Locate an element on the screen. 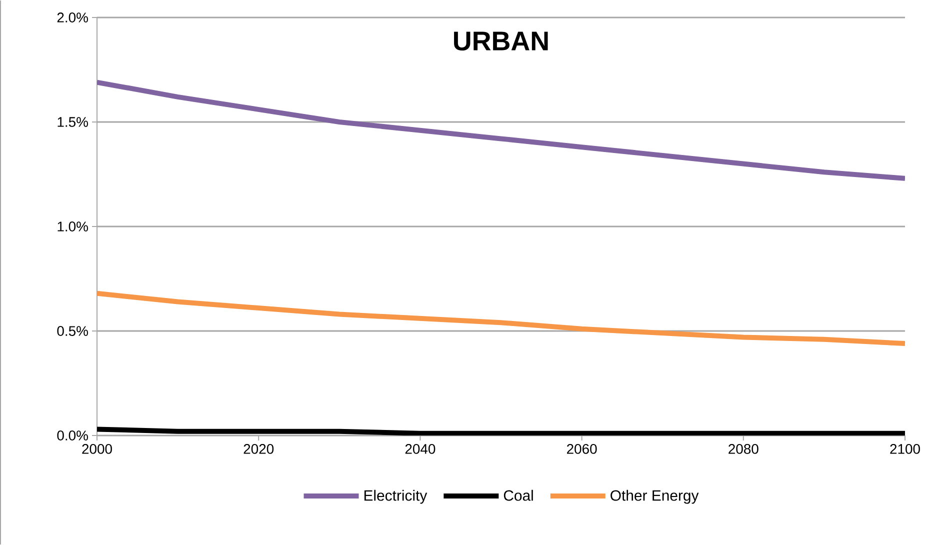 This screenshot has width=937, height=545. x-tick-label: 2020 is located at coordinates (259, 449).